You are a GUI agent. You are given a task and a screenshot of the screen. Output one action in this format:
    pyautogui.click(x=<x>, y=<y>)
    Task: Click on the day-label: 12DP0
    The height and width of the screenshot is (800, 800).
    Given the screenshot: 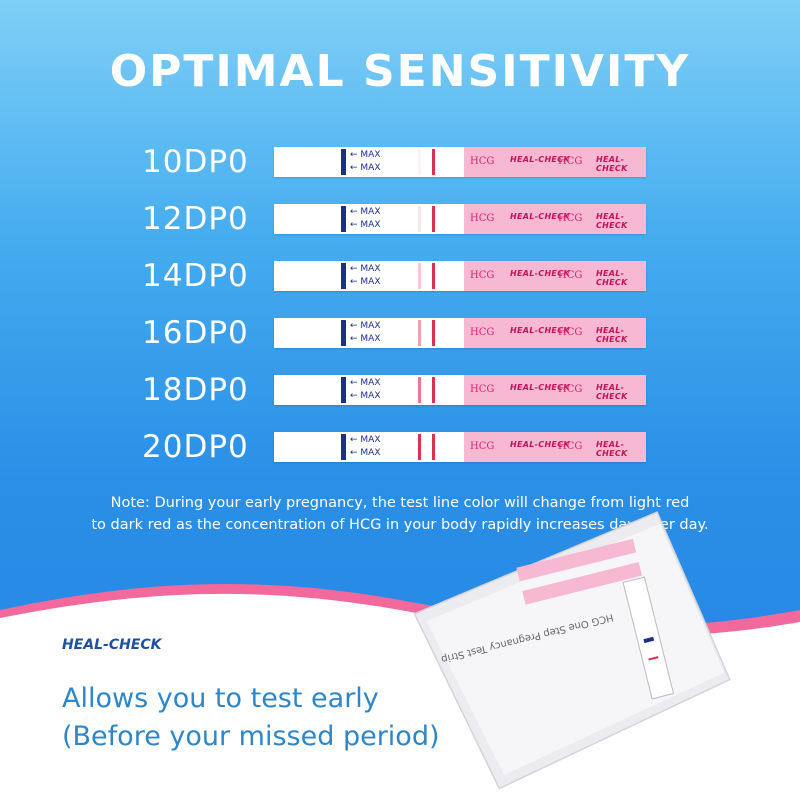 What is the action you would take?
    pyautogui.click(x=195, y=219)
    